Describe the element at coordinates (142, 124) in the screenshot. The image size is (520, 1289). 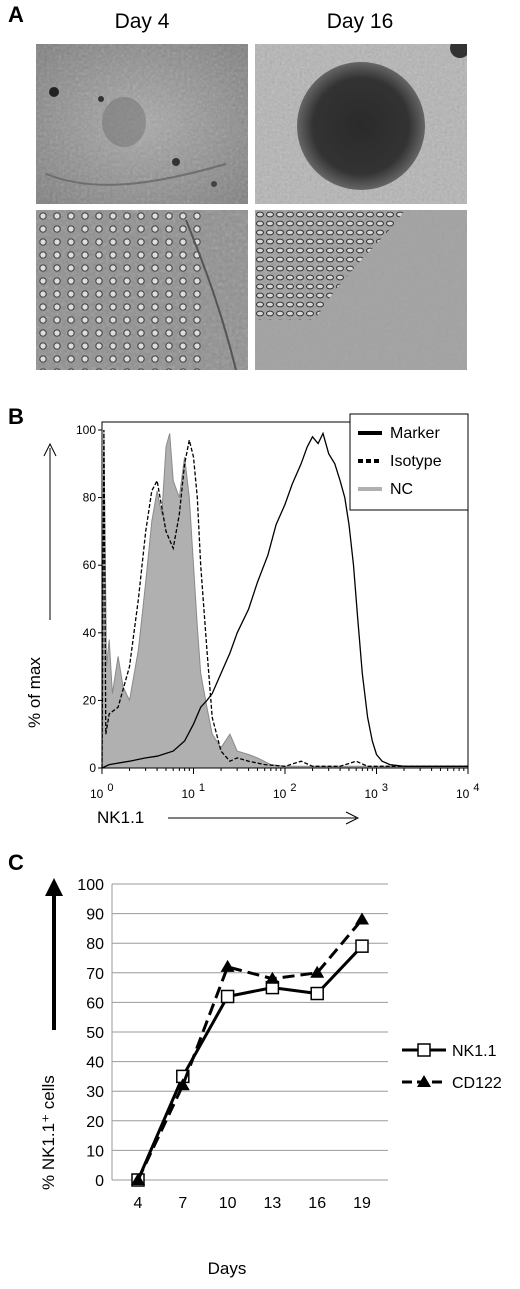
I see `micrograph-day4-top` at that location.